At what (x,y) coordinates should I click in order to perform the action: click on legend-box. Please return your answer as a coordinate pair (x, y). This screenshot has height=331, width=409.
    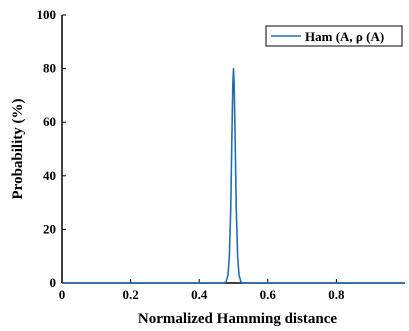
    Looking at the image, I should click on (334, 36).